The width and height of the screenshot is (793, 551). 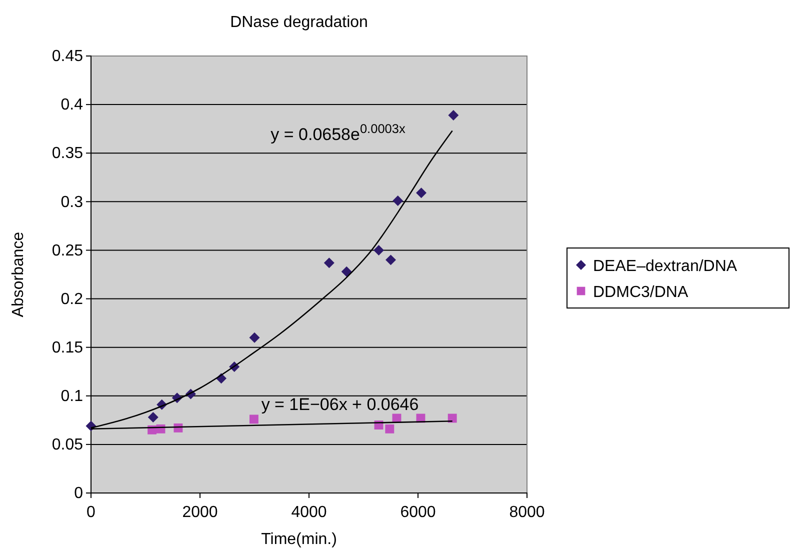 I want to click on x-tick-label: 0, so click(x=91, y=512).